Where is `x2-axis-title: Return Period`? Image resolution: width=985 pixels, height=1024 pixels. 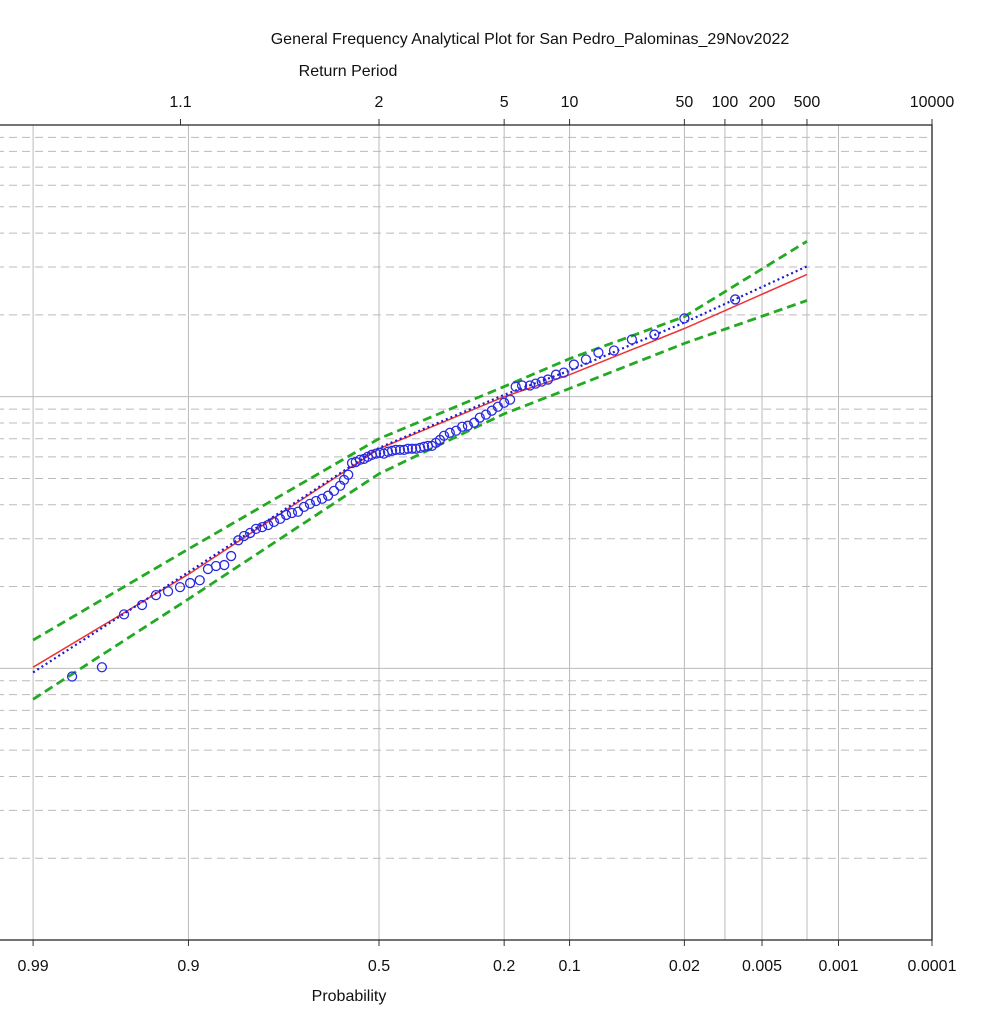 x2-axis-title: Return Period is located at coordinates (348, 71).